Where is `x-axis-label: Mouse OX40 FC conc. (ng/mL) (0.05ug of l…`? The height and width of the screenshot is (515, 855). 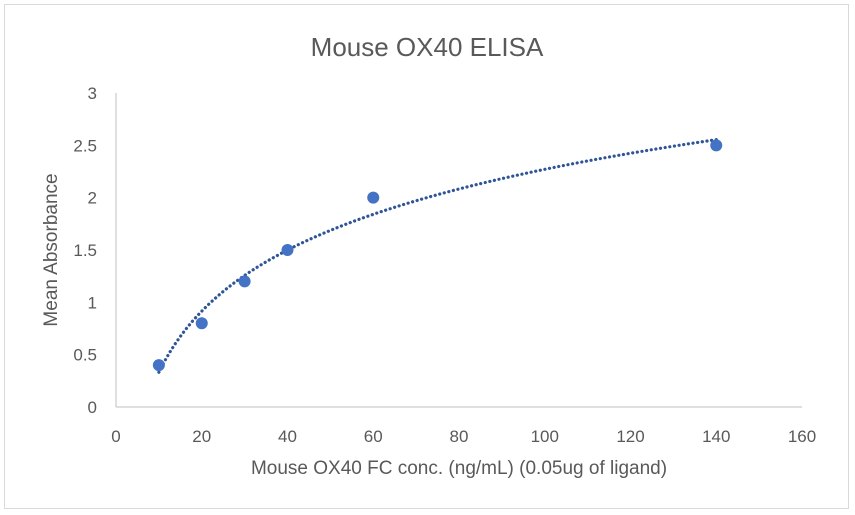
x-axis-label: Mouse OX40 FC conc. (ng/mL) (0.05ug of l… is located at coordinates (459, 468).